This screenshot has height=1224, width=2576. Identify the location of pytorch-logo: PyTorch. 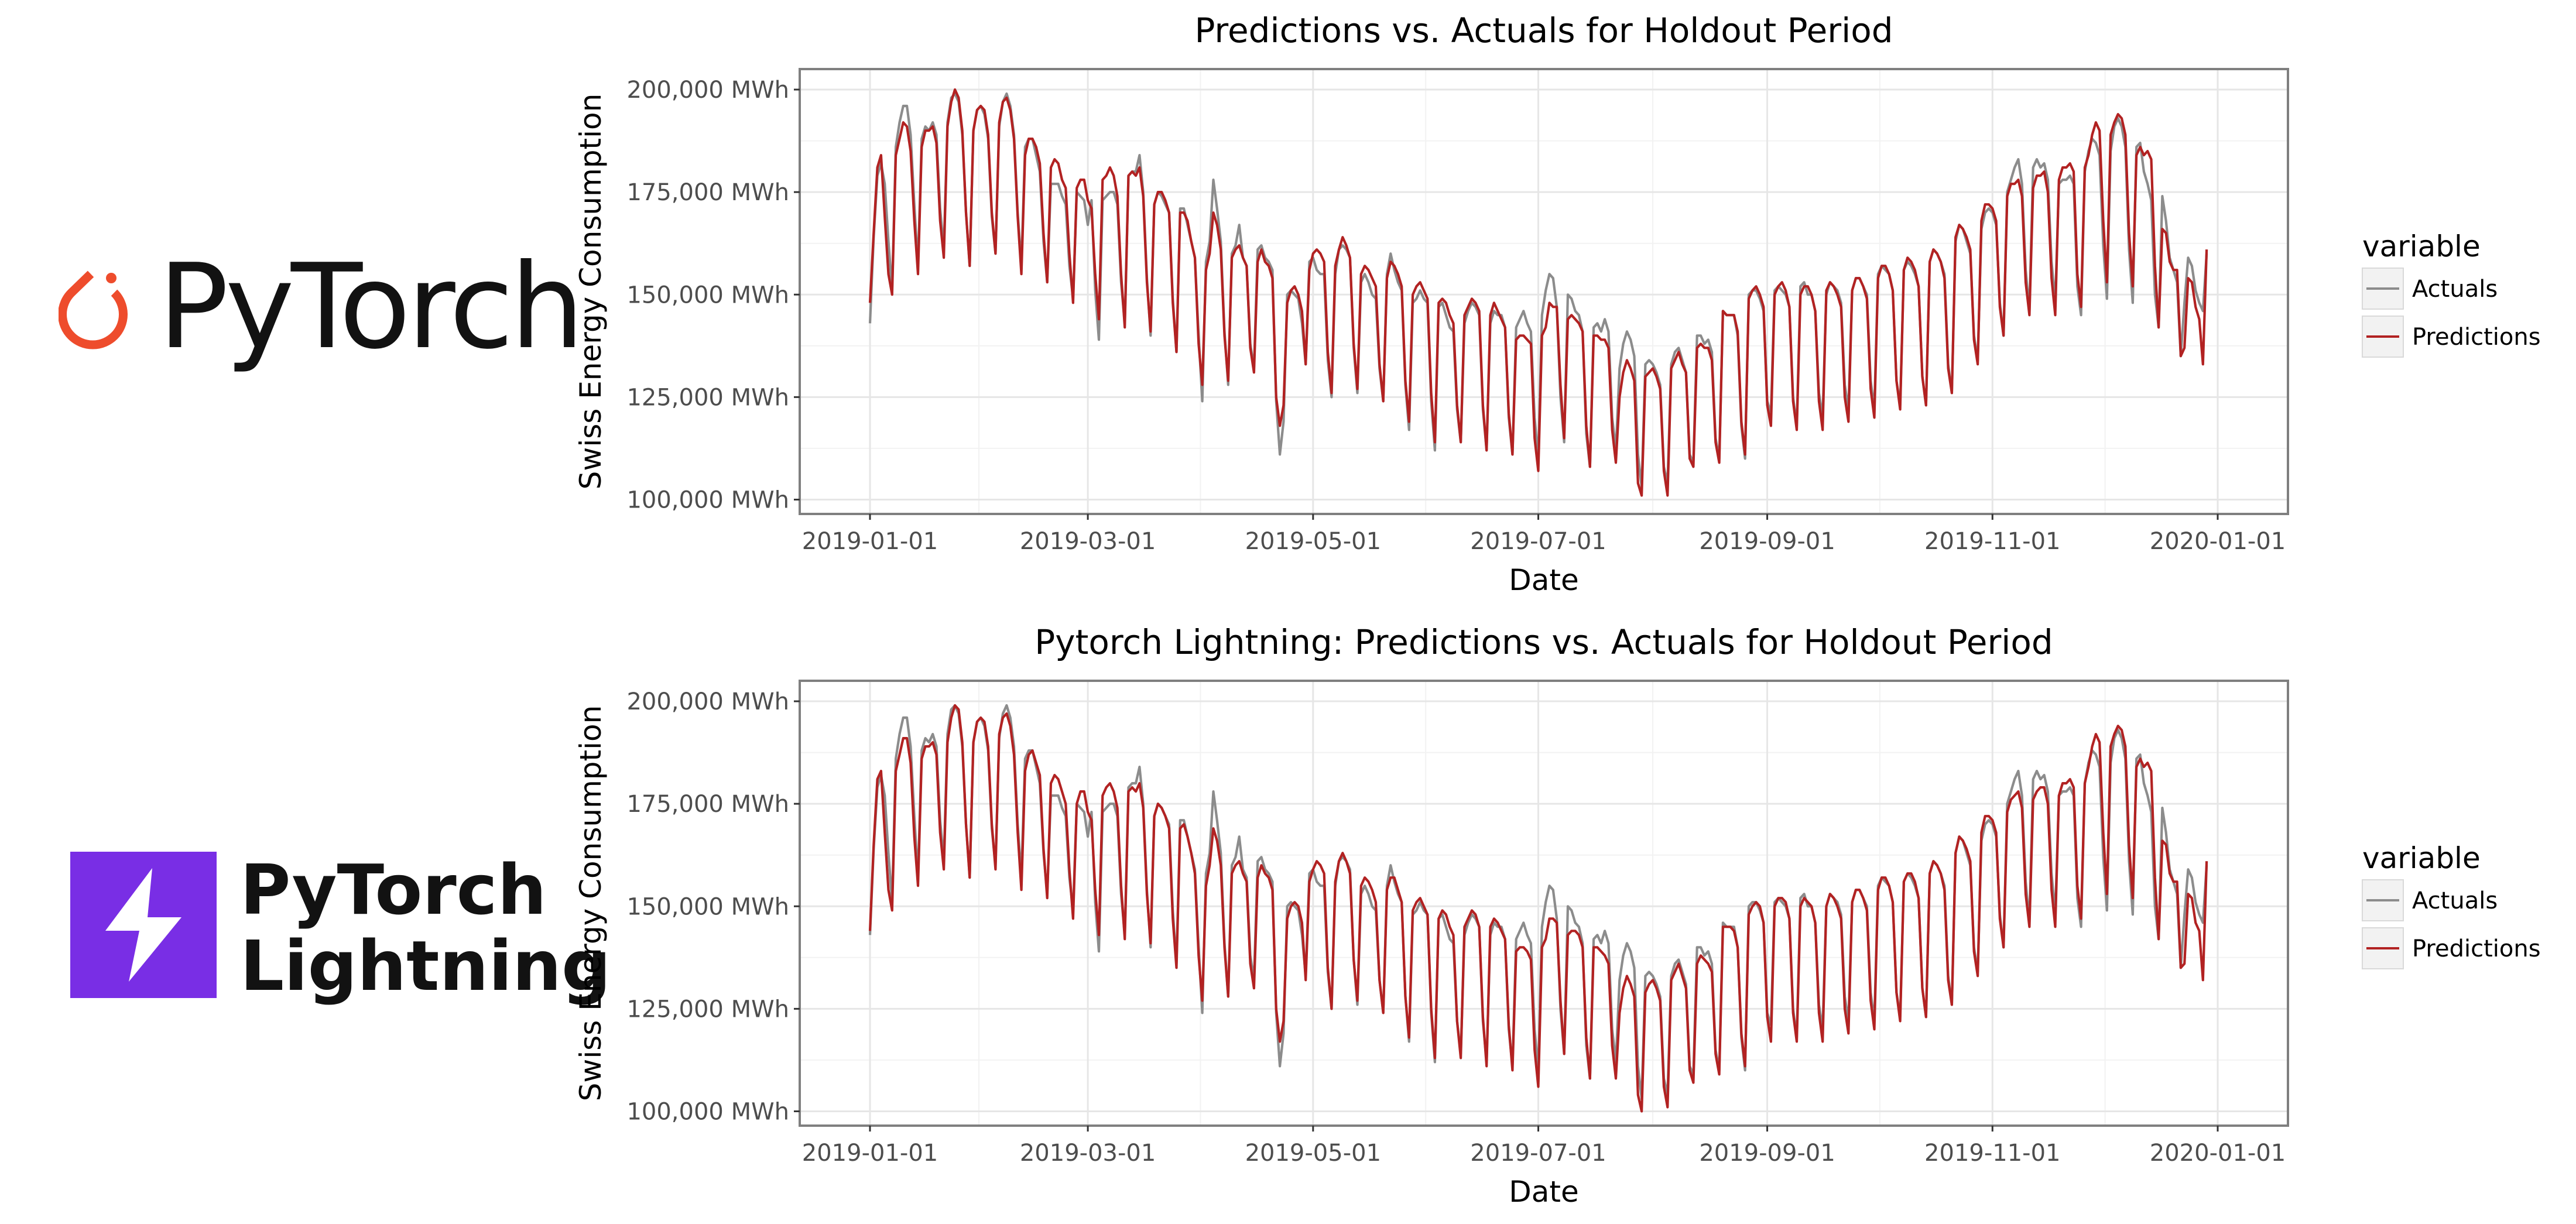
(321, 307).